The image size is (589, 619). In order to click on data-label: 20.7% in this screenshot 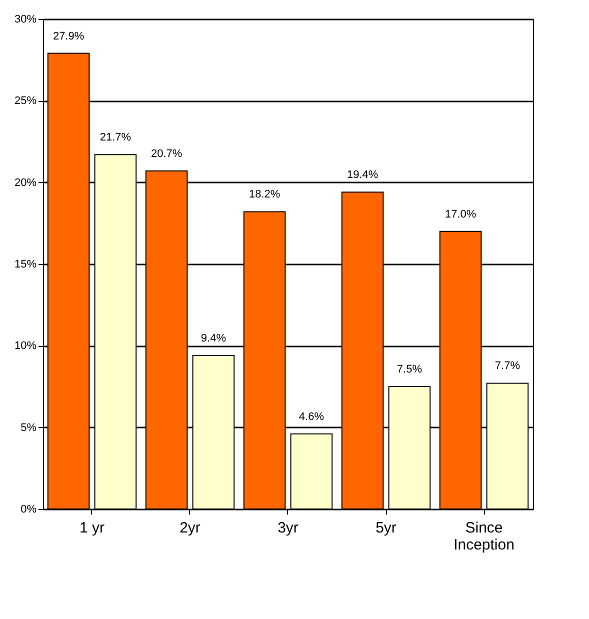, I will do `click(166, 154)`.